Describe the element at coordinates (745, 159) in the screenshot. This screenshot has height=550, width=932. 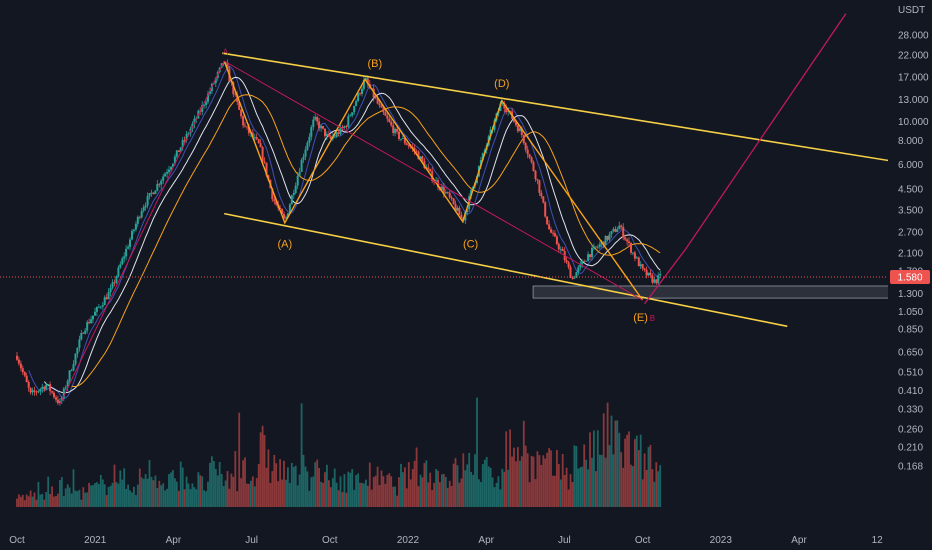
I see `projection-path` at that location.